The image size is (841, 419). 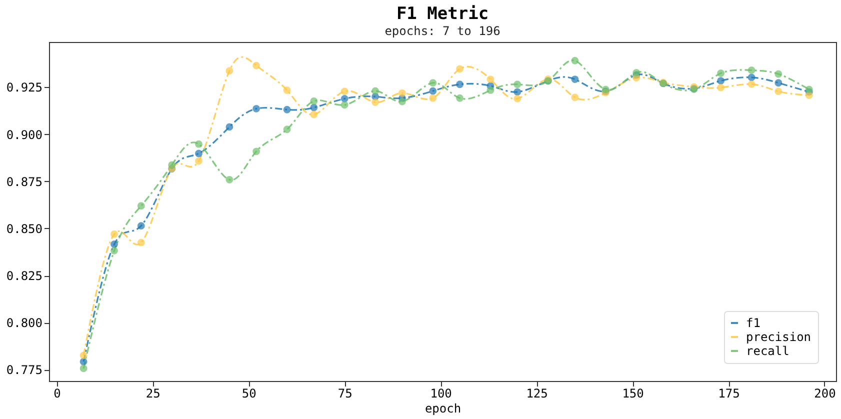 What do you see at coordinates (443, 409) in the screenshot?
I see `x-axis-title: epoch` at bounding box center [443, 409].